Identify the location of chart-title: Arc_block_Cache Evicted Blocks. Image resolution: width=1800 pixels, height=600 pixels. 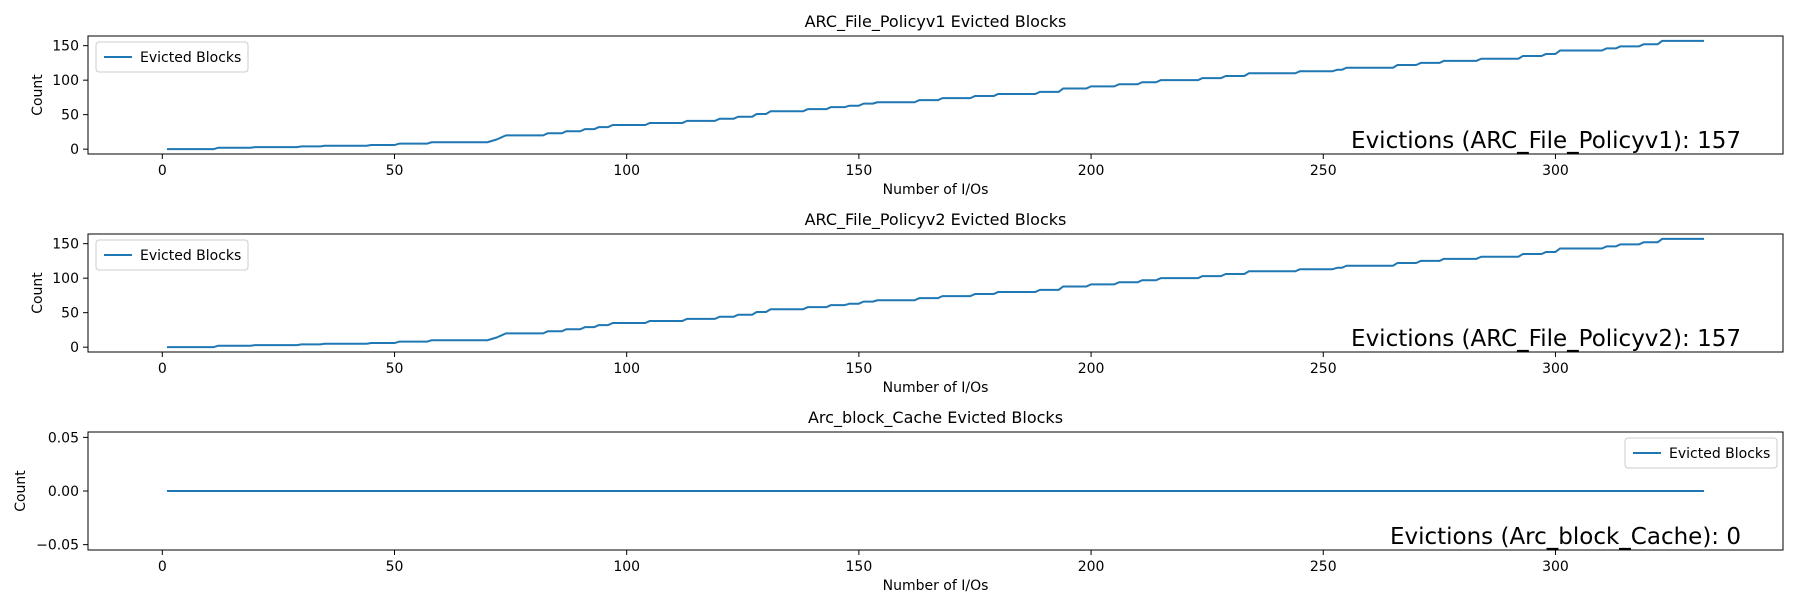
(935, 418).